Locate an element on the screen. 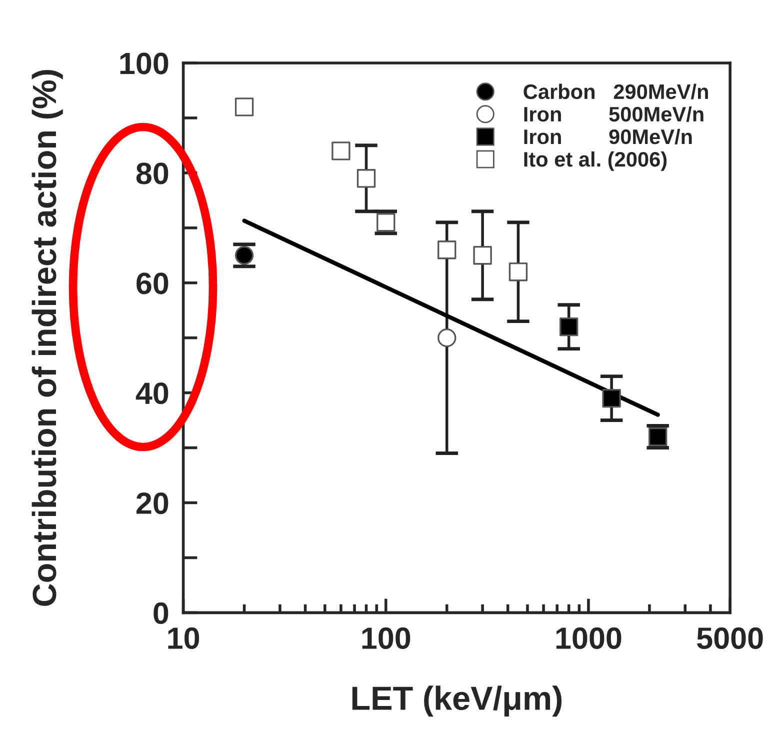 Image resolution: width=780 pixels, height=732 pixels. legend-label: Carbon 290MeV/n is located at coordinates (616, 92).